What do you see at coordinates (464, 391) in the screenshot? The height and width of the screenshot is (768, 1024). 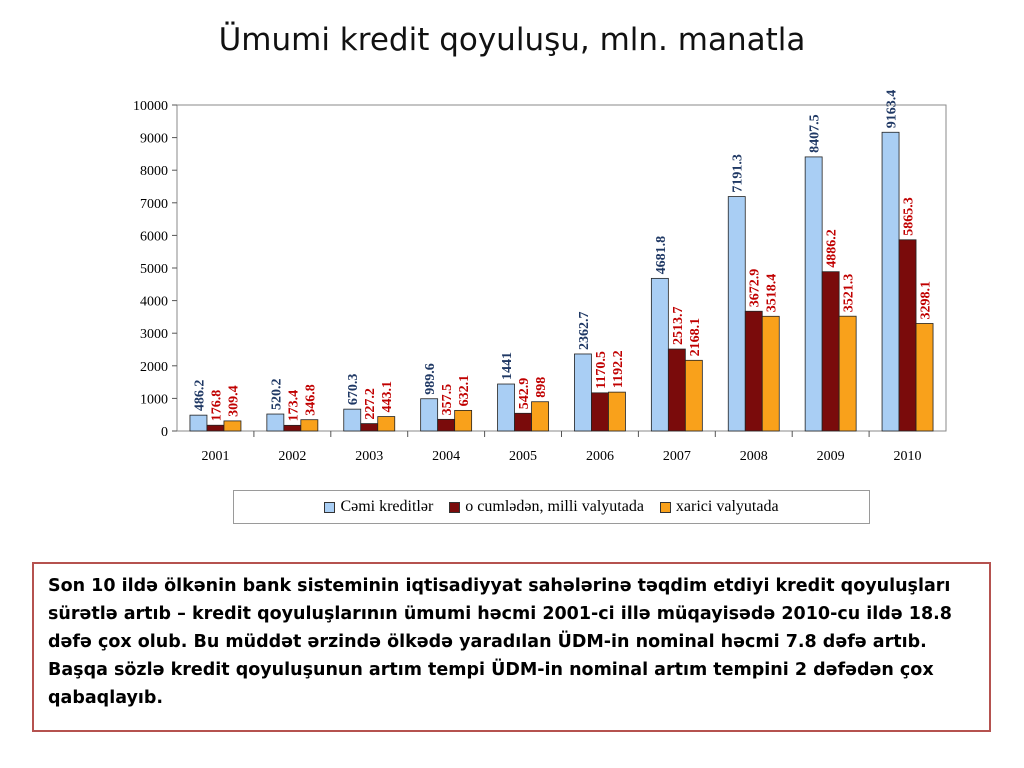 I see `data-label: 632.1` at bounding box center [464, 391].